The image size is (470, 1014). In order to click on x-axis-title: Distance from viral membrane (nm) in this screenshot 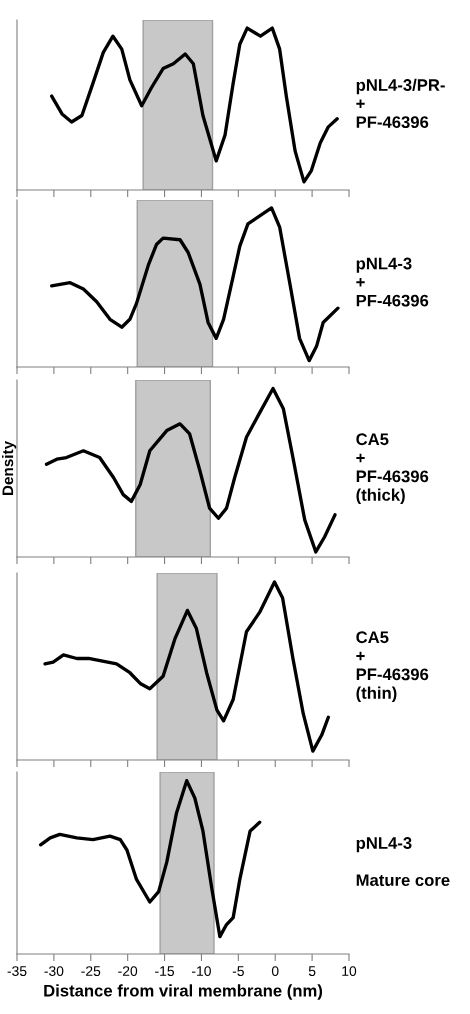, I will do `click(183, 992)`.